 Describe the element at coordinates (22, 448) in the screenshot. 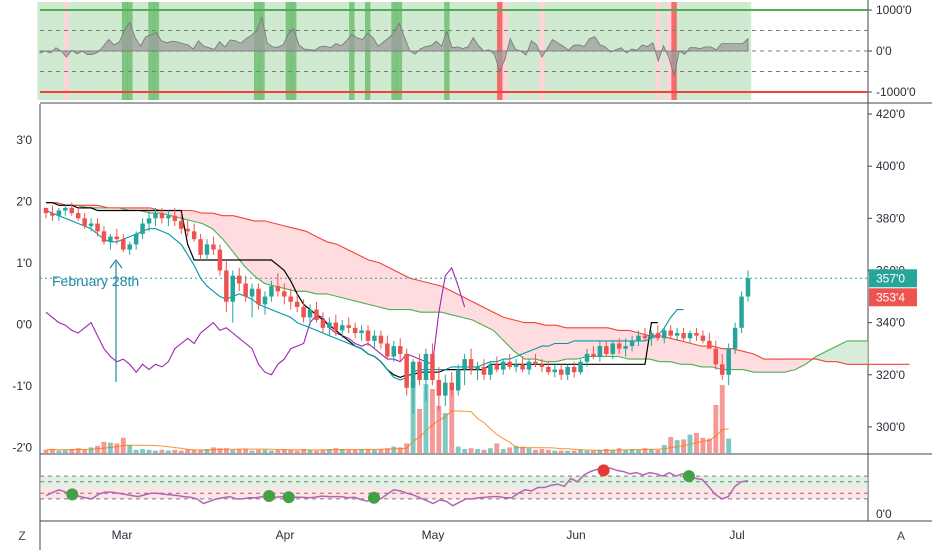

I see `left-axis-tick: -2'0` at that location.